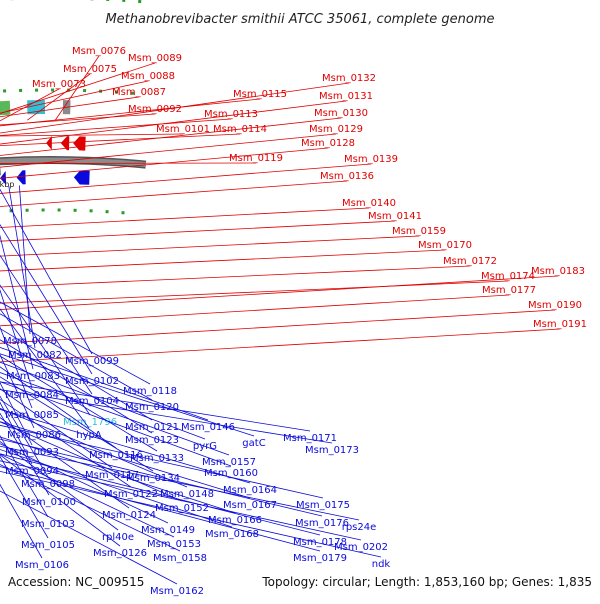  I want to click on outer-label-msm_0113: Msm_0113, so click(231, 114).